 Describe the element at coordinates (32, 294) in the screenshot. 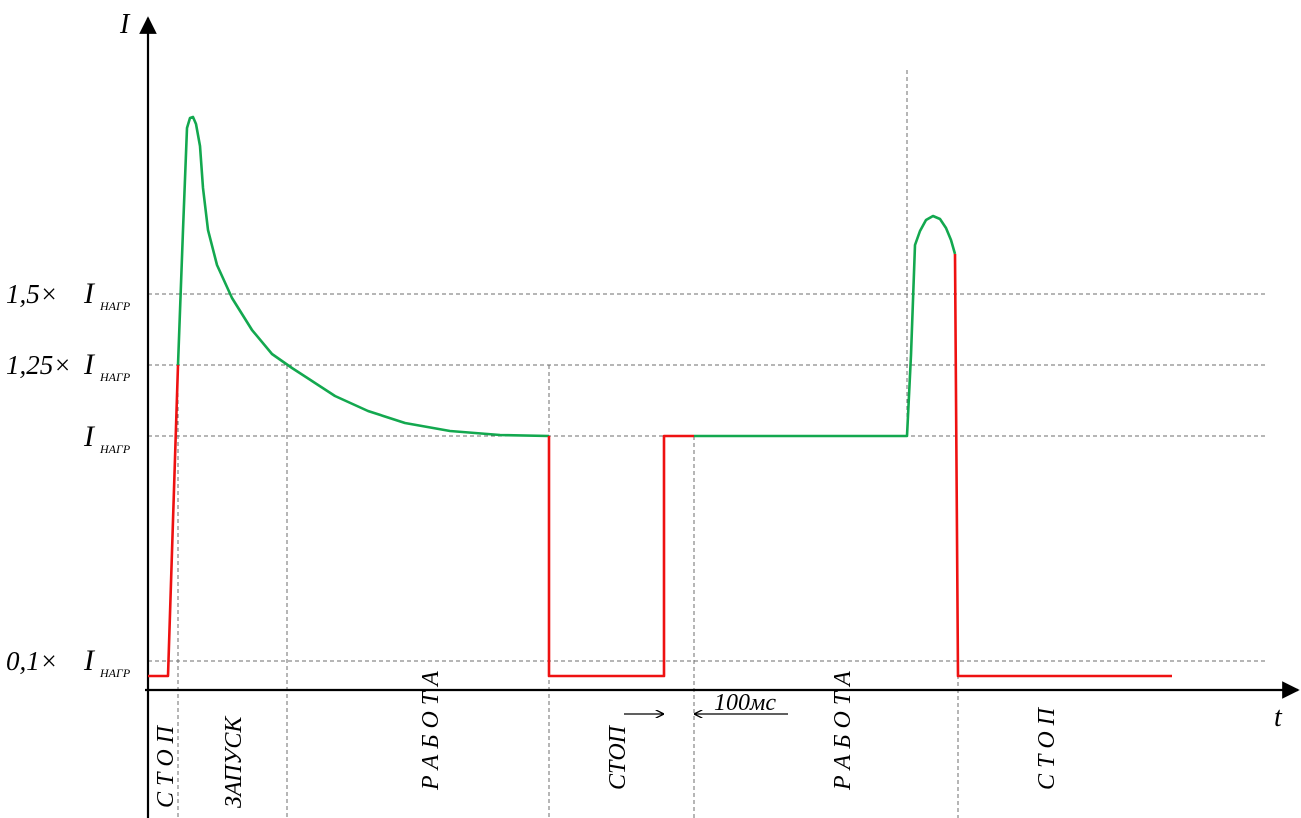

I see `level-prefix: 1,5×` at that location.